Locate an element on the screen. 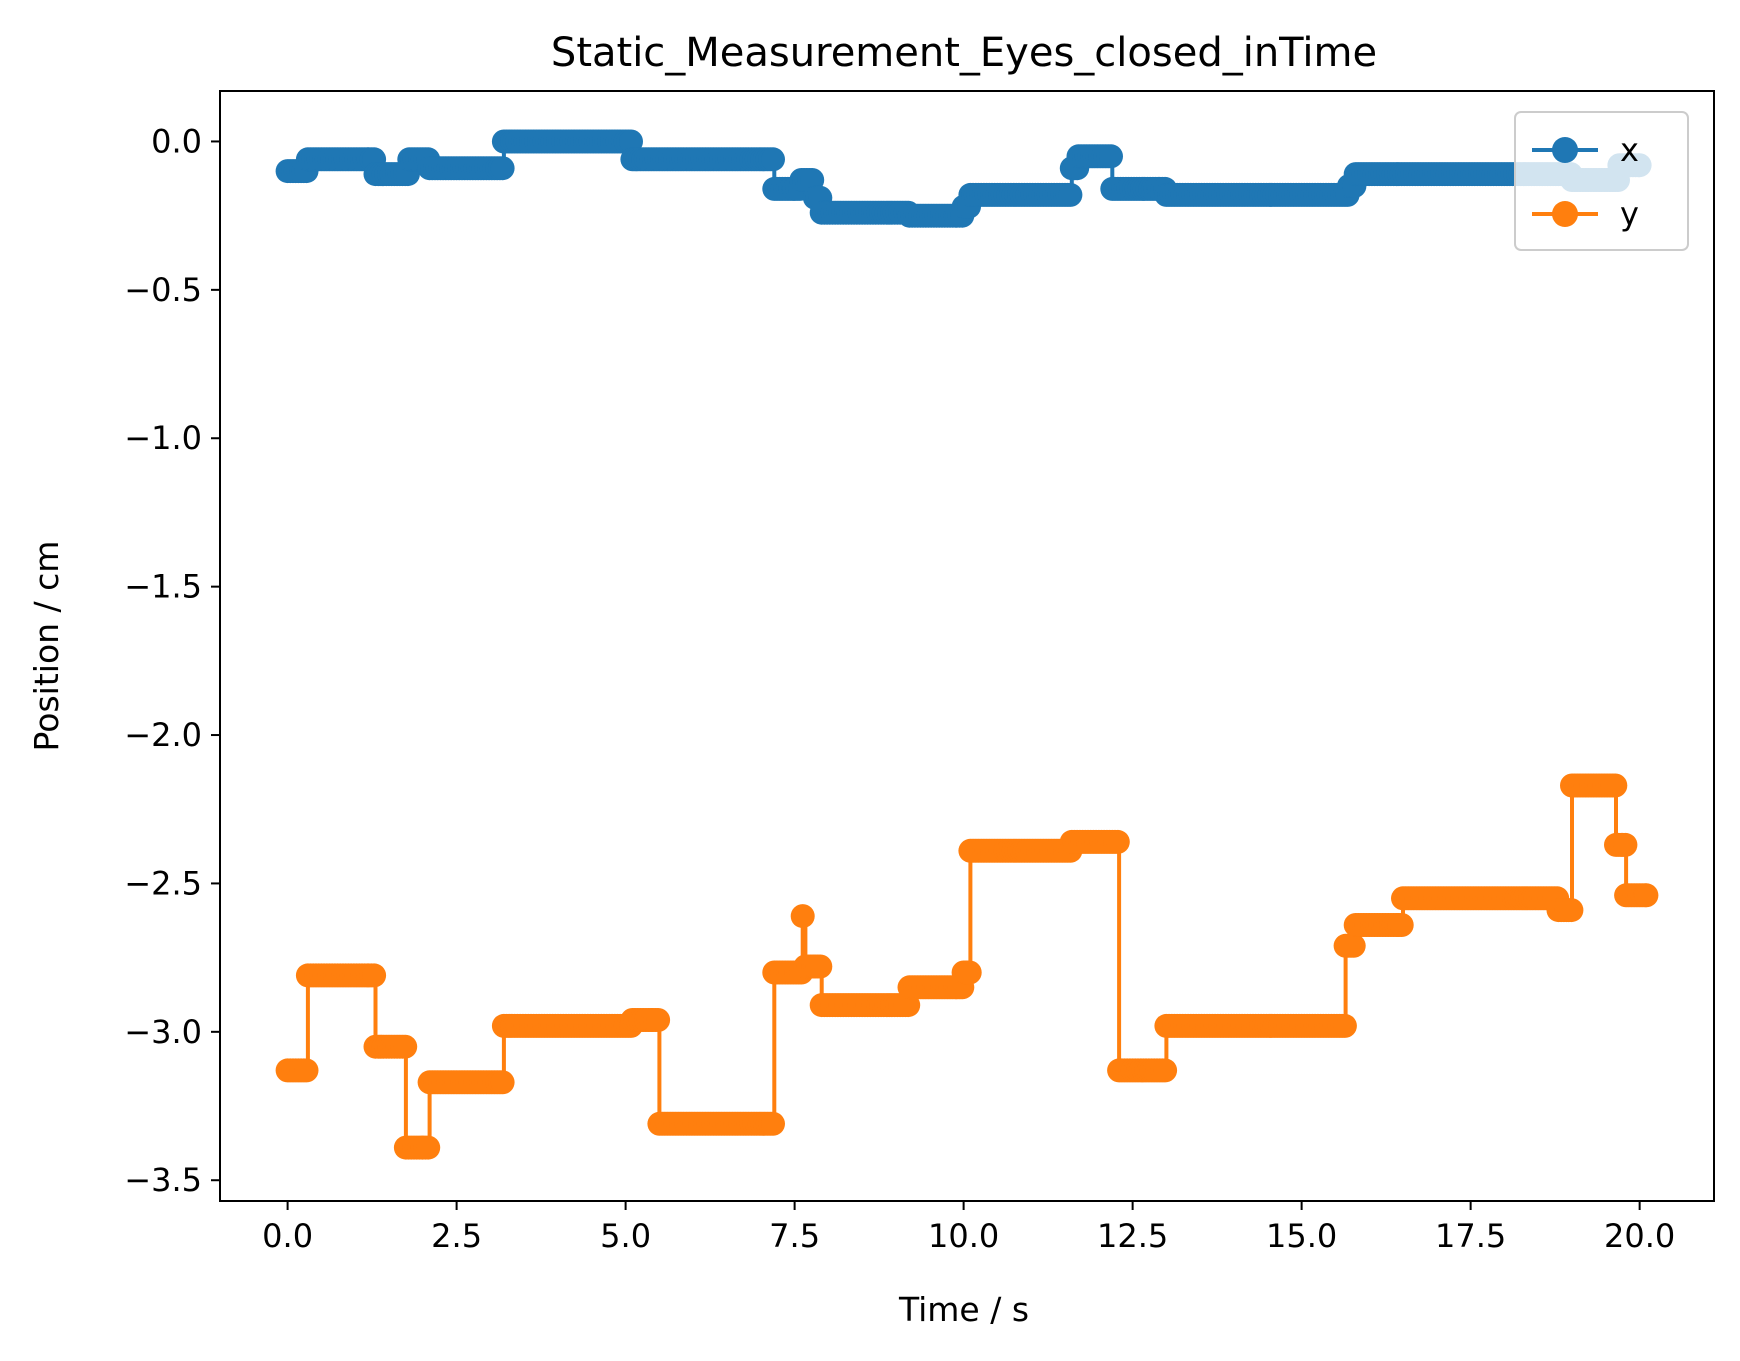  y-tick-label: −3.0 is located at coordinates (163, 1032).